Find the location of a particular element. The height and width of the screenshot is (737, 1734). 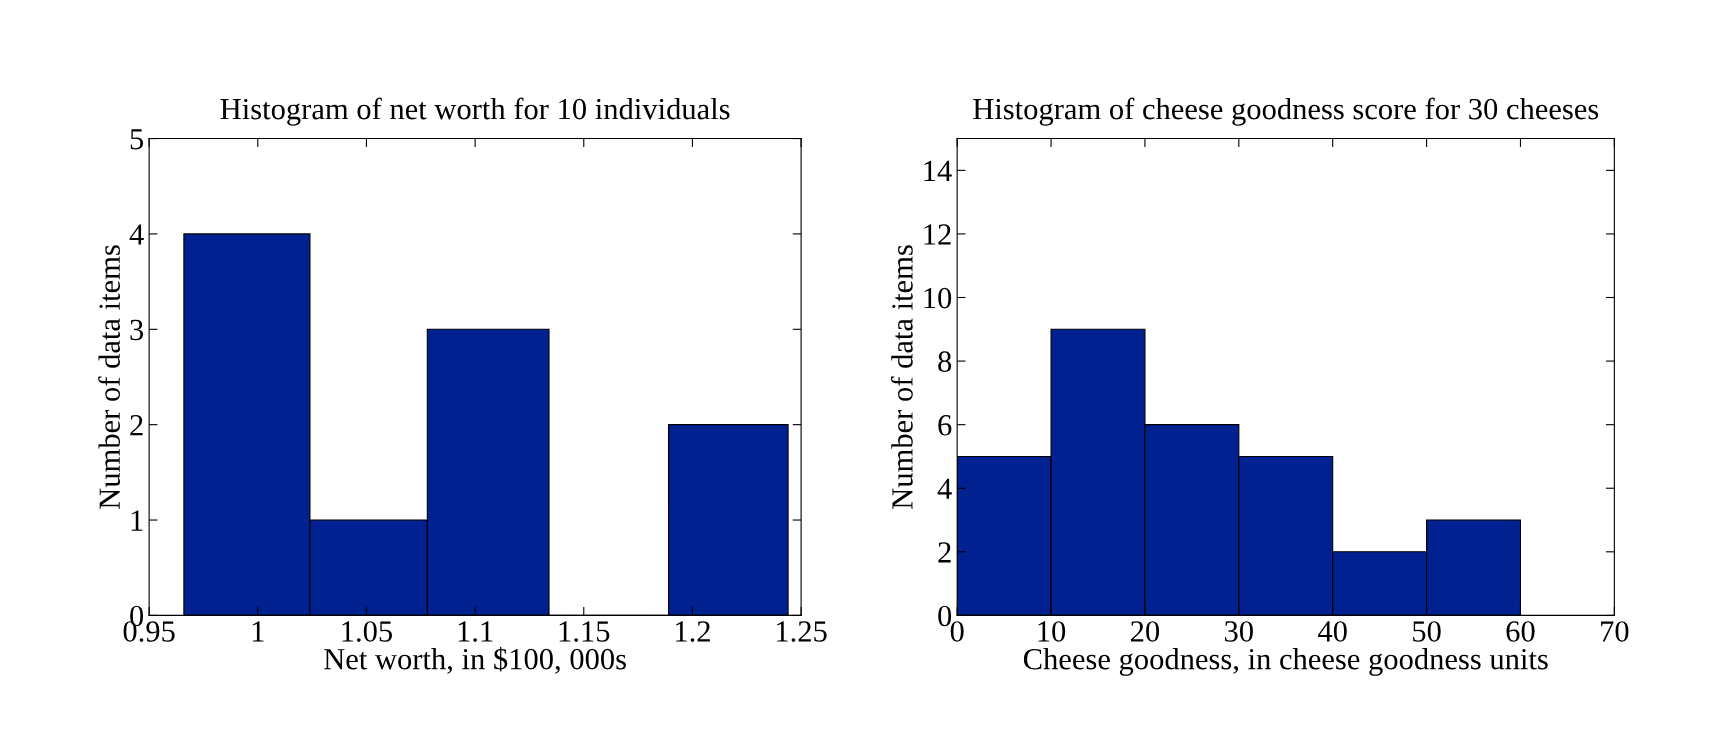

x-tick-label: 1.1 is located at coordinates (475, 631).